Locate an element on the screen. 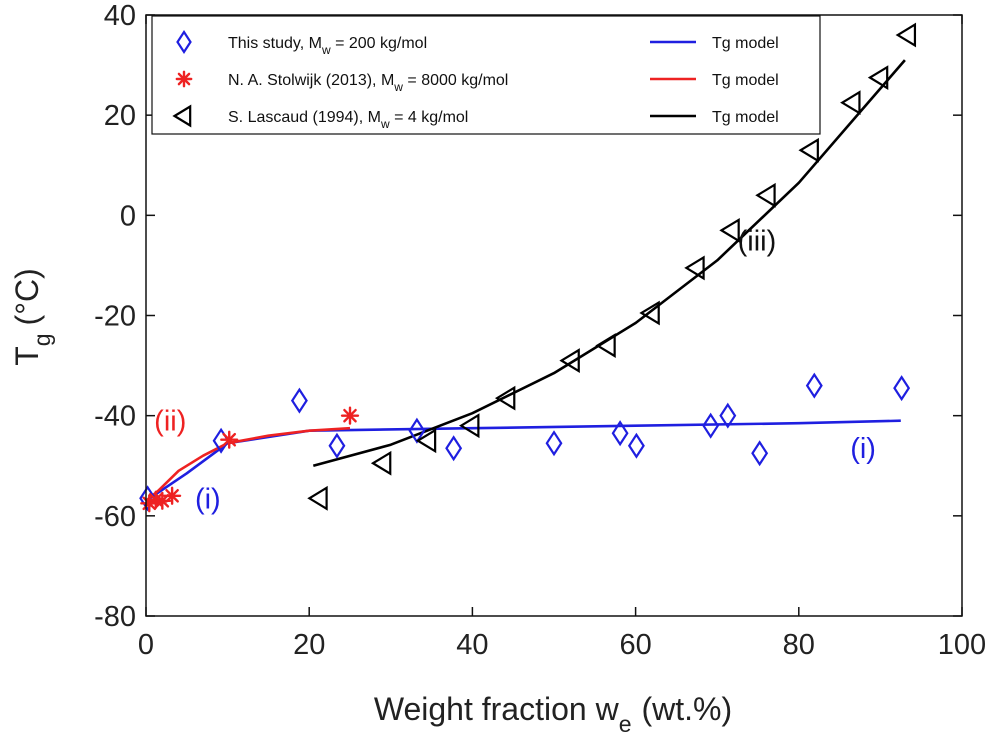 The width and height of the screenshot is (995, 753). model-line-this-study is located at coordinates (523, 460).